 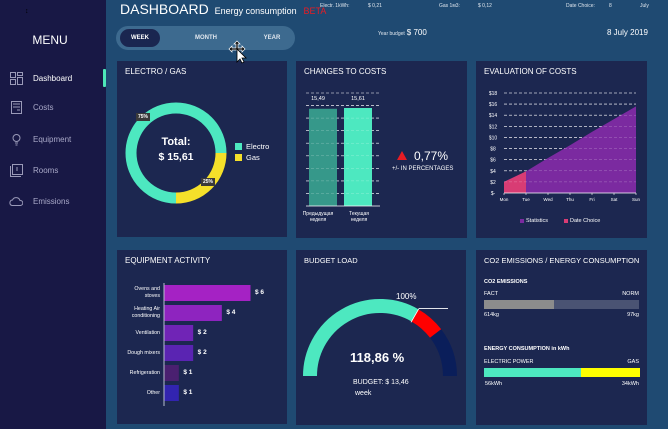 I want to click on x-tick-label: Thu, so click(x=570, y=199).